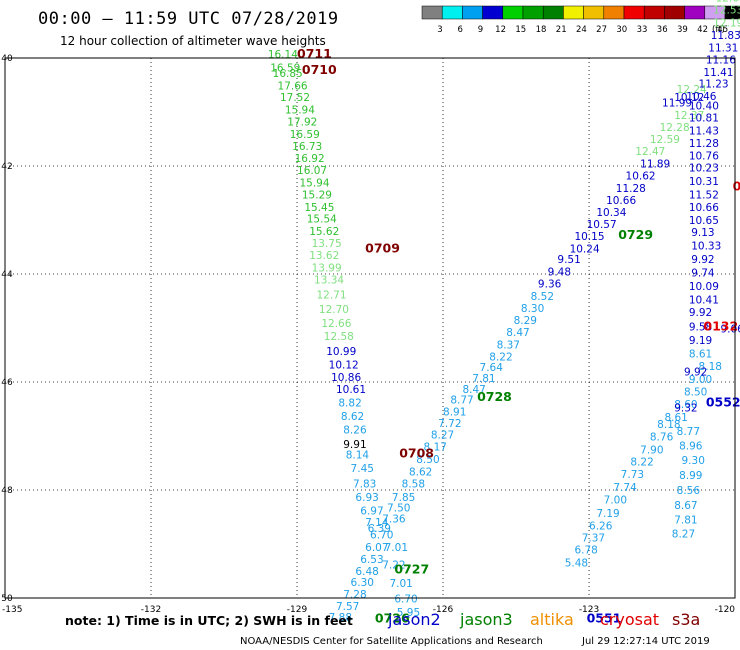 This screenshot has width=740, height=650. I want to click on wave-height-value: 7.01, so click(400, 584).